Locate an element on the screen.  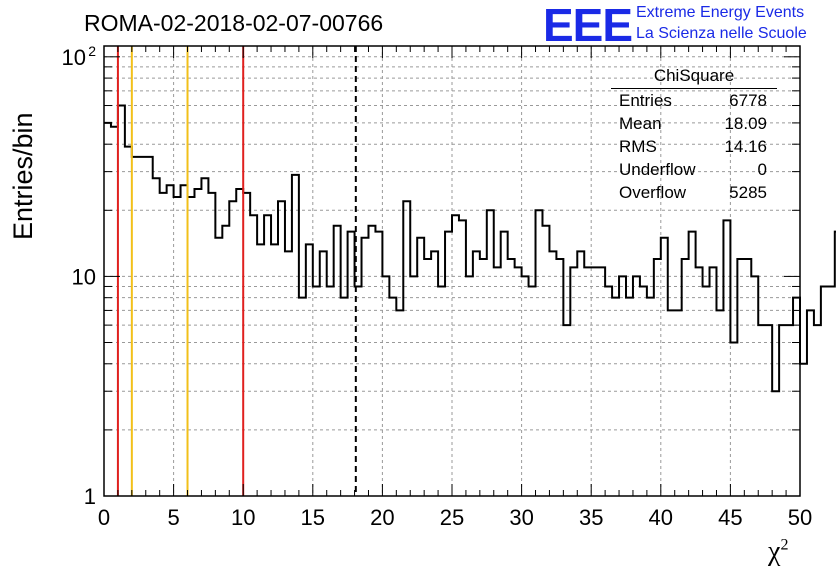
stats-row-rms: RMS 14.16 is located at coordinates (694, 146).